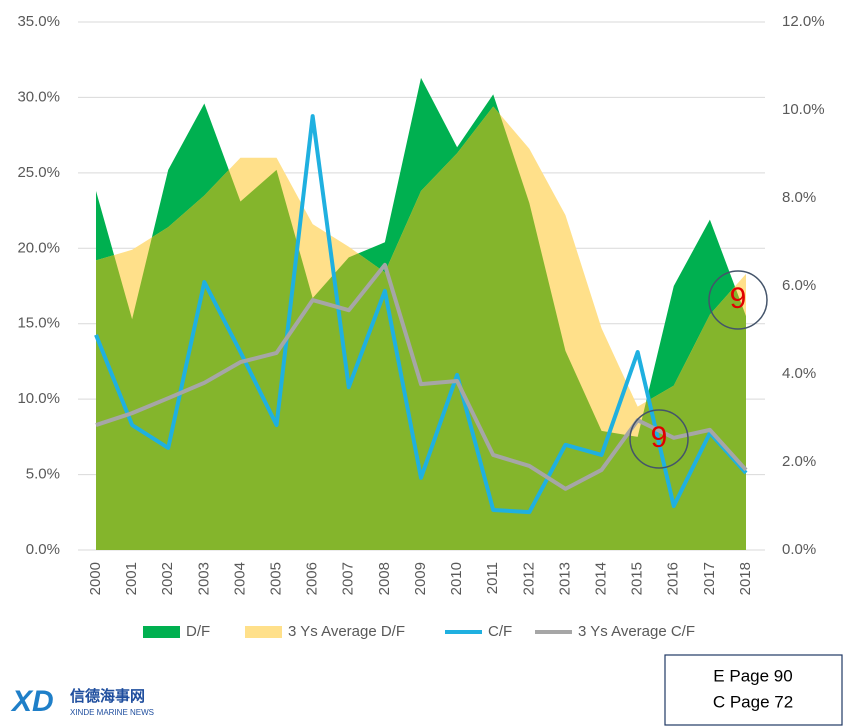  What do you see at coordinates (38, 21) in the screenshot?
I see `y-tick-label: 35.0%` at bounding box center [38, 21].